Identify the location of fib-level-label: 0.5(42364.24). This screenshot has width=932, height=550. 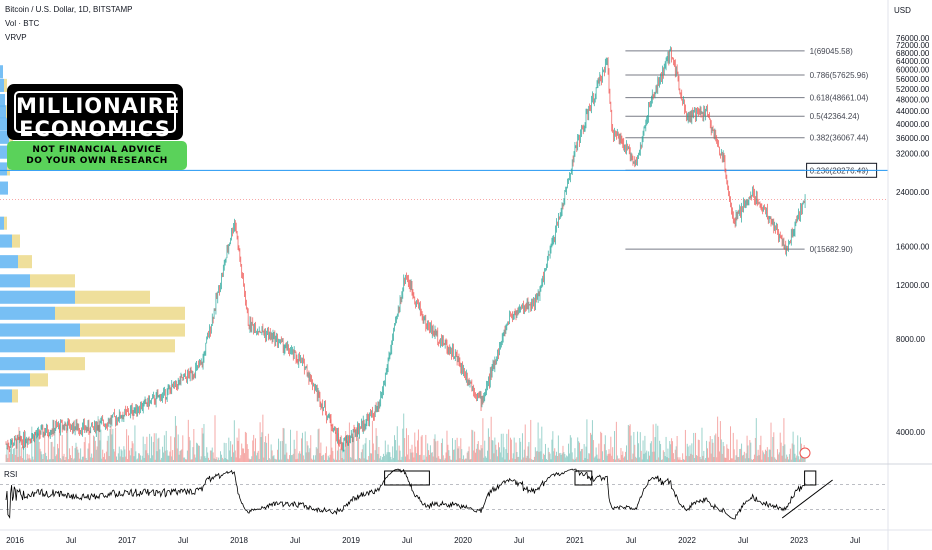
(835, 116).